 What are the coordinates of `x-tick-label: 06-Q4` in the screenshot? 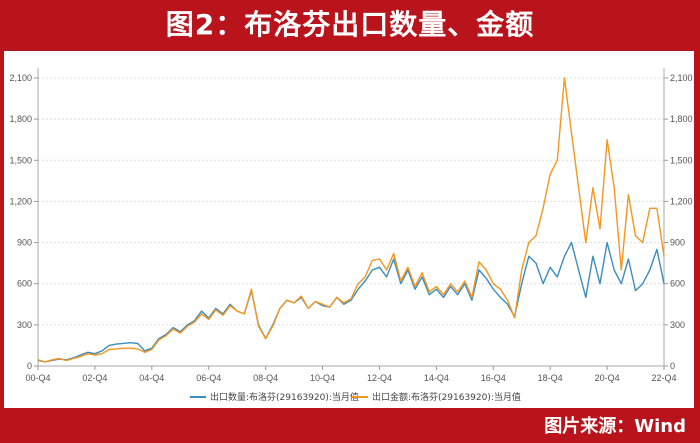 It's located at (208, 378).